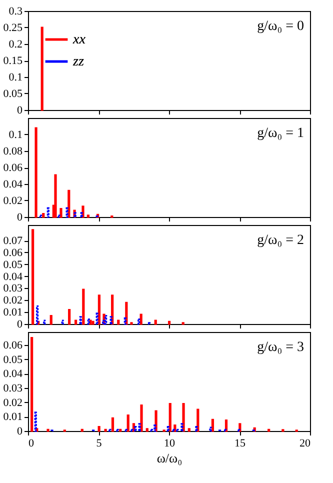 This screenshot has width=333, height=483. I want to click on annotation: g/ω₀ = 2, so click(280, 240).